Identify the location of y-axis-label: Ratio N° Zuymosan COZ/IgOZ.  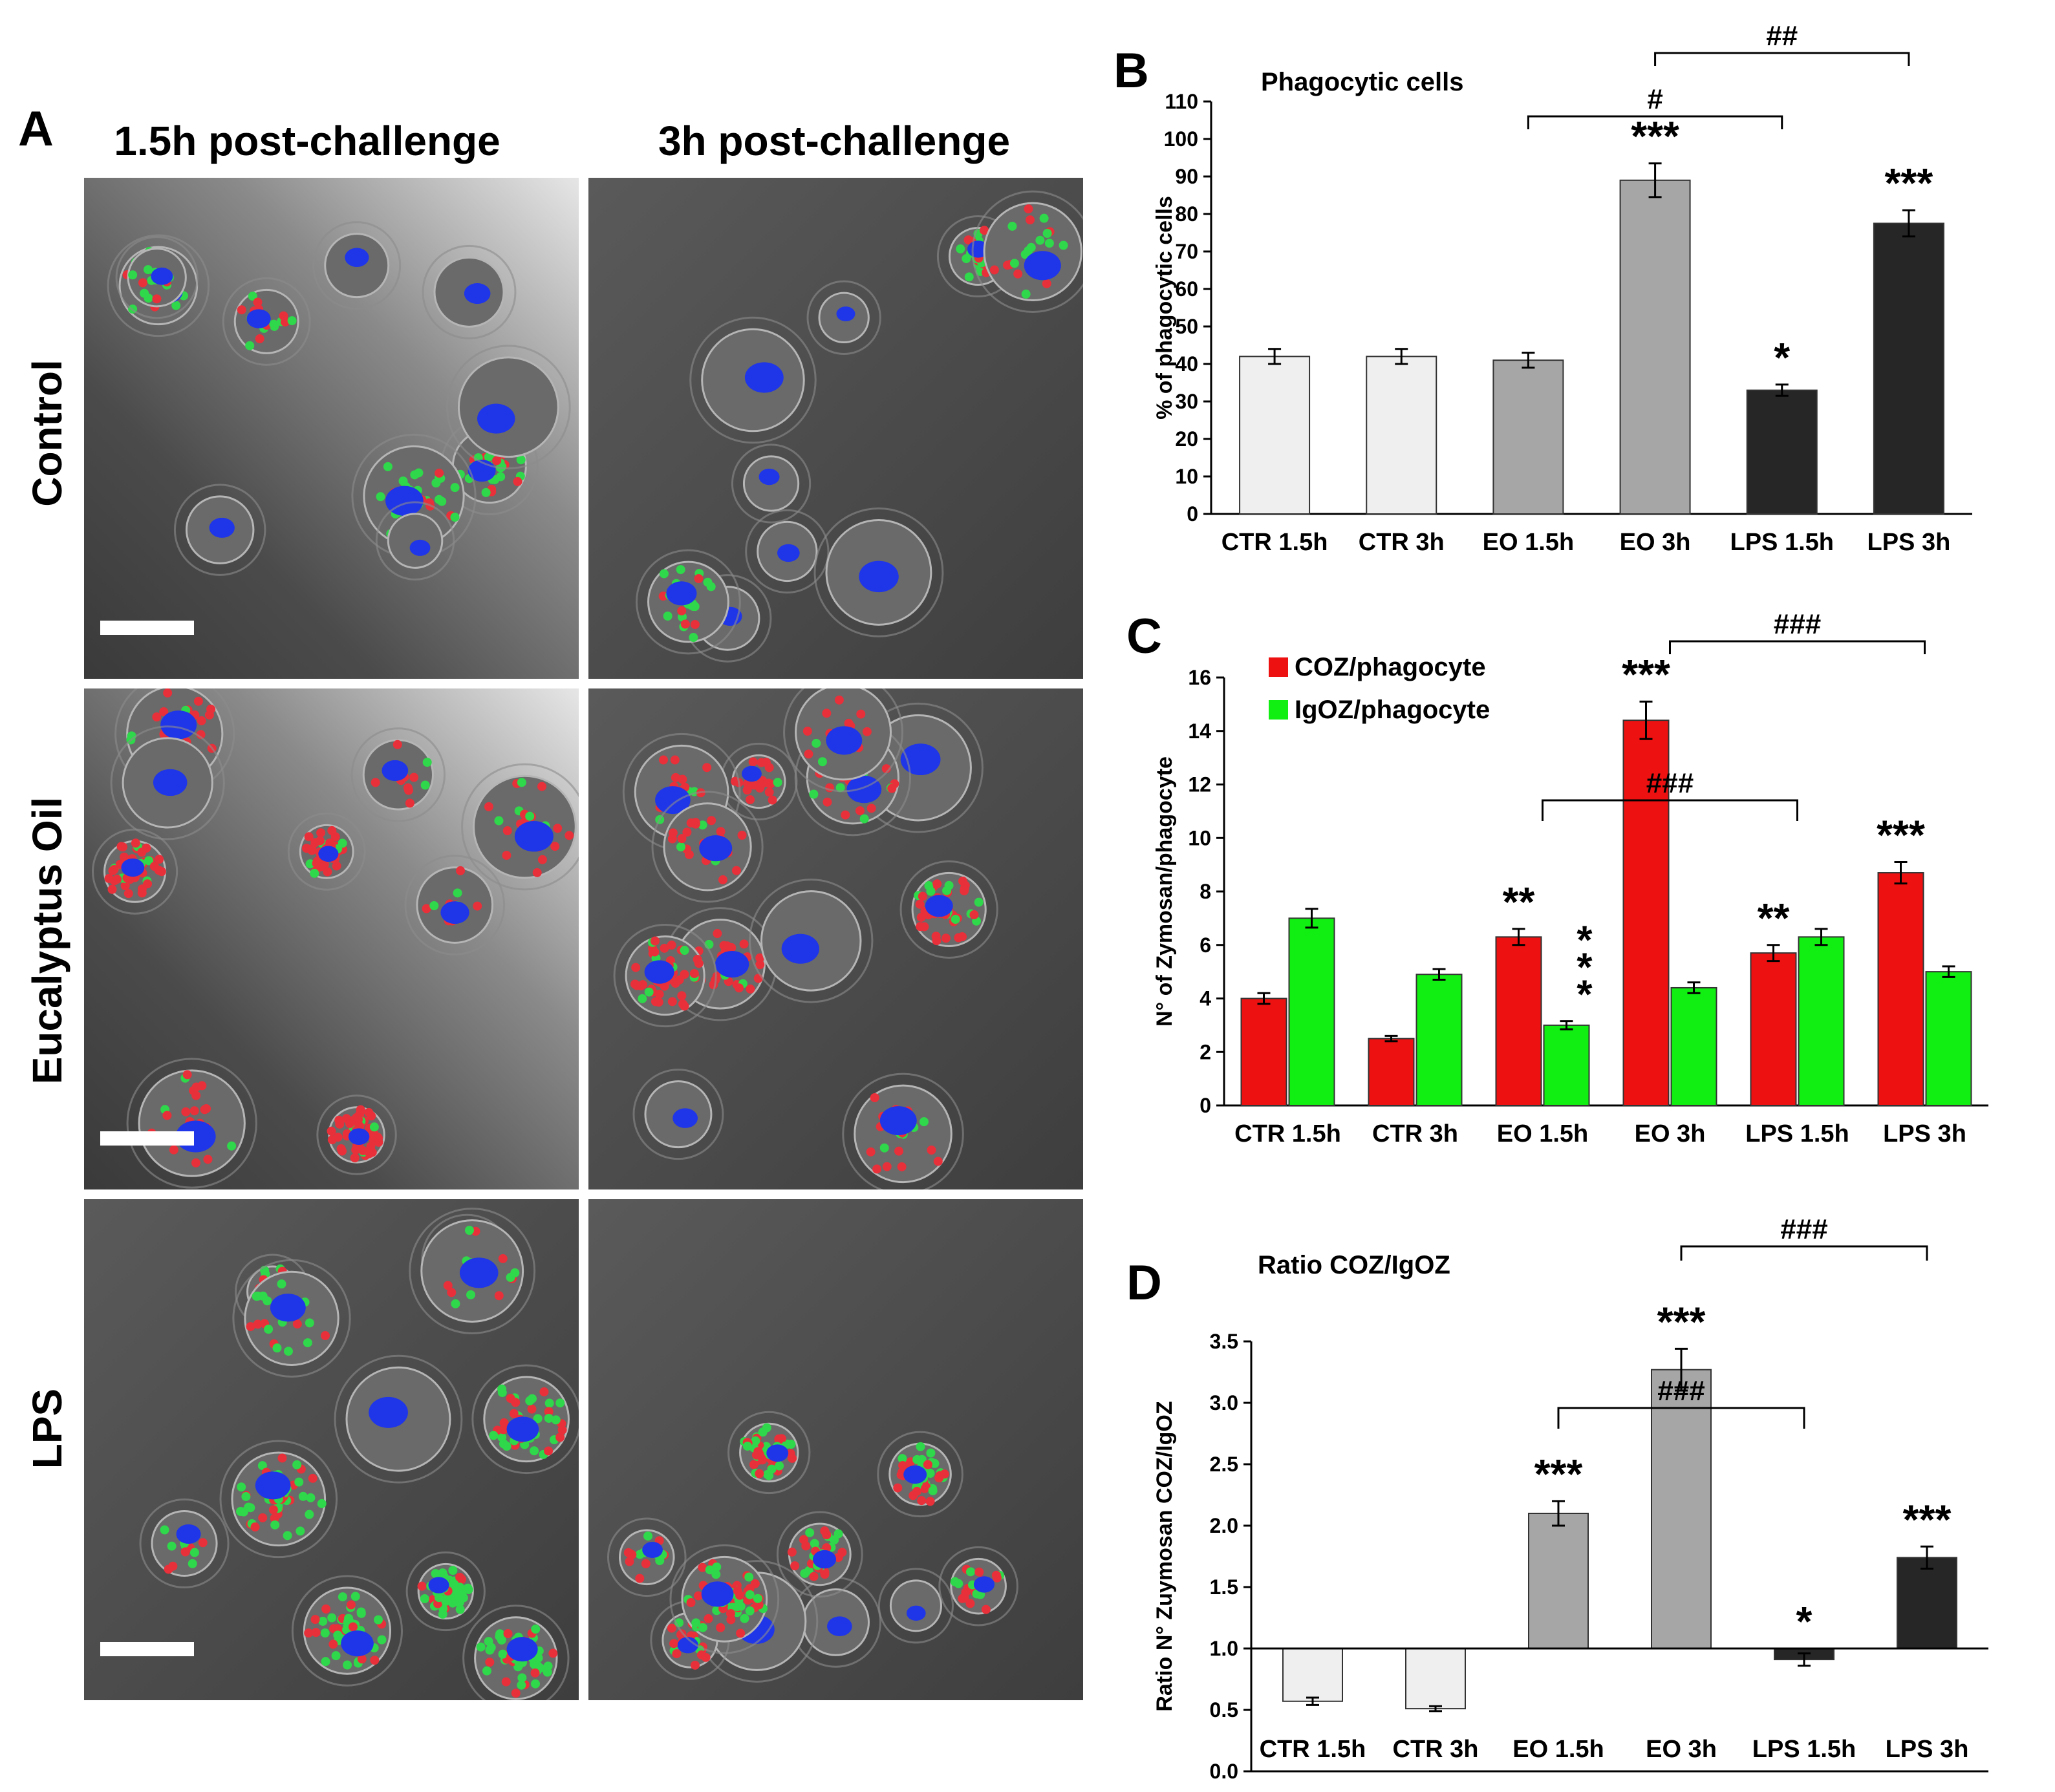
(1164, 1556).